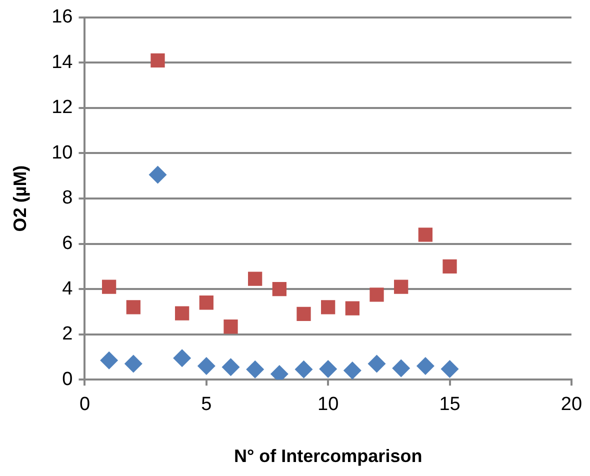  What do you see at coordinates (20, 198) in the screenshot?
I see `y-axis-title: O2 (µM)` at bounding box center [20, 198].